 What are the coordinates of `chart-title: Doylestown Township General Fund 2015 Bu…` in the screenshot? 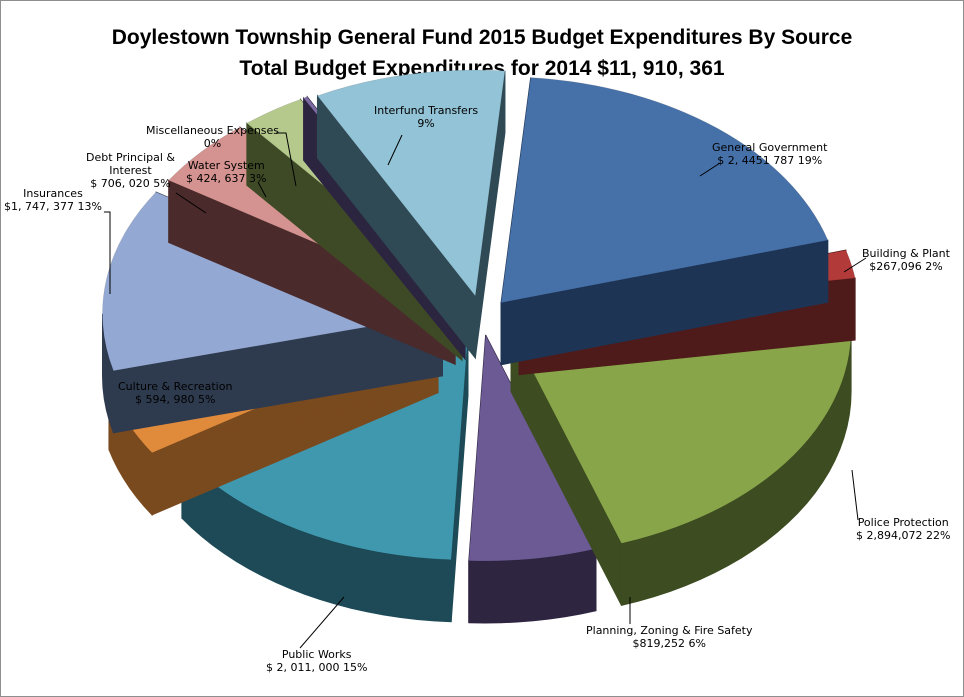 It's located at (482, 37).